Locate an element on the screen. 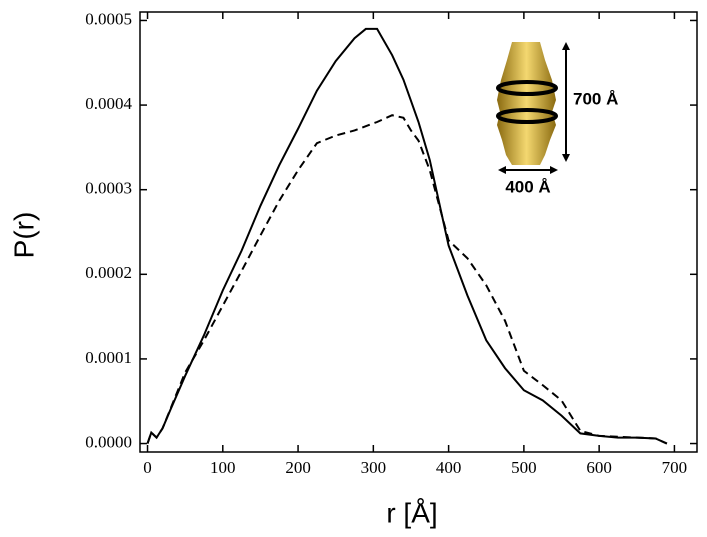 The height and width of the screenshot is (537, 707). y-tick-label: 0.0001 is located at coordinates (108, 357).